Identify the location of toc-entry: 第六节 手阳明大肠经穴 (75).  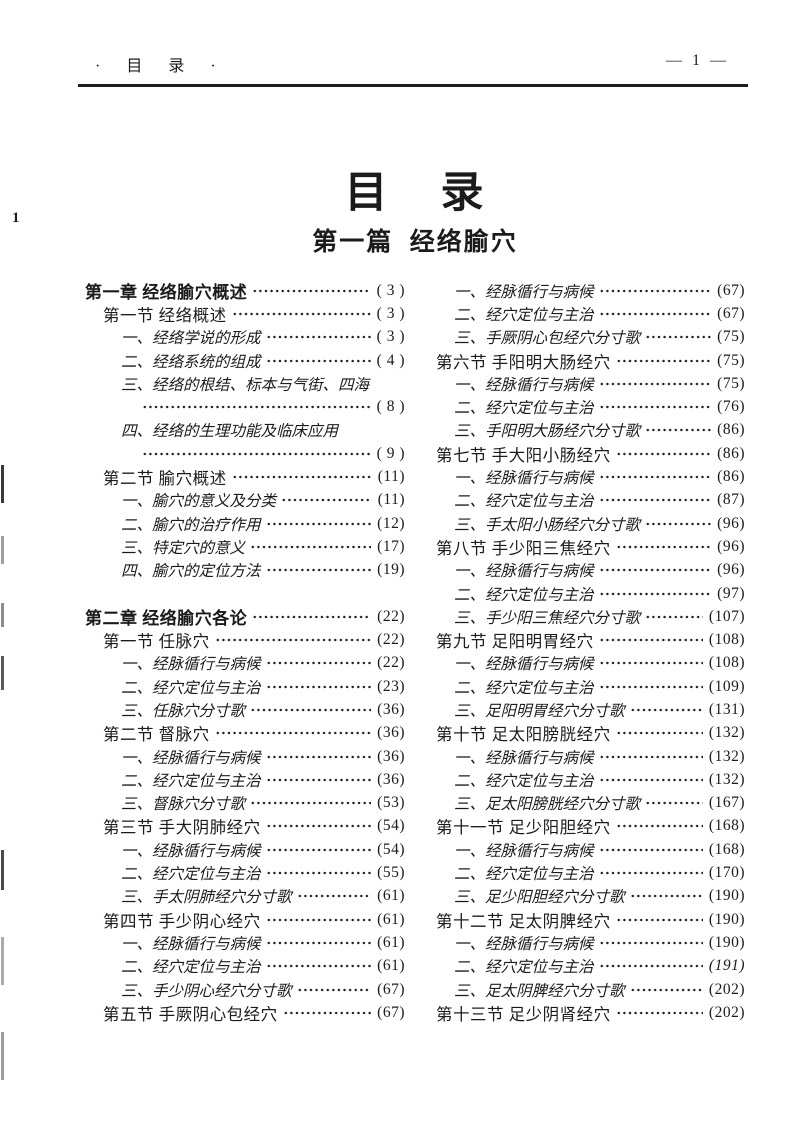
(581, 360).